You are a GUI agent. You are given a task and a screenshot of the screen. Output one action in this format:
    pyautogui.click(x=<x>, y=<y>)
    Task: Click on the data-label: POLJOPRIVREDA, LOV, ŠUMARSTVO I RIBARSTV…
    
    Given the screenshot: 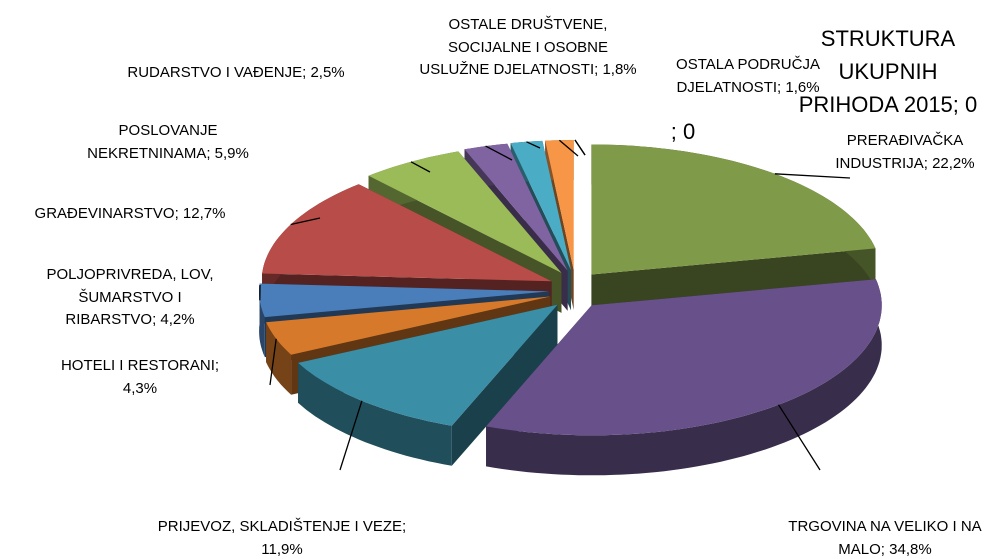 What is the action you would take?
    pyautogui.click(x=130, y=297)
    